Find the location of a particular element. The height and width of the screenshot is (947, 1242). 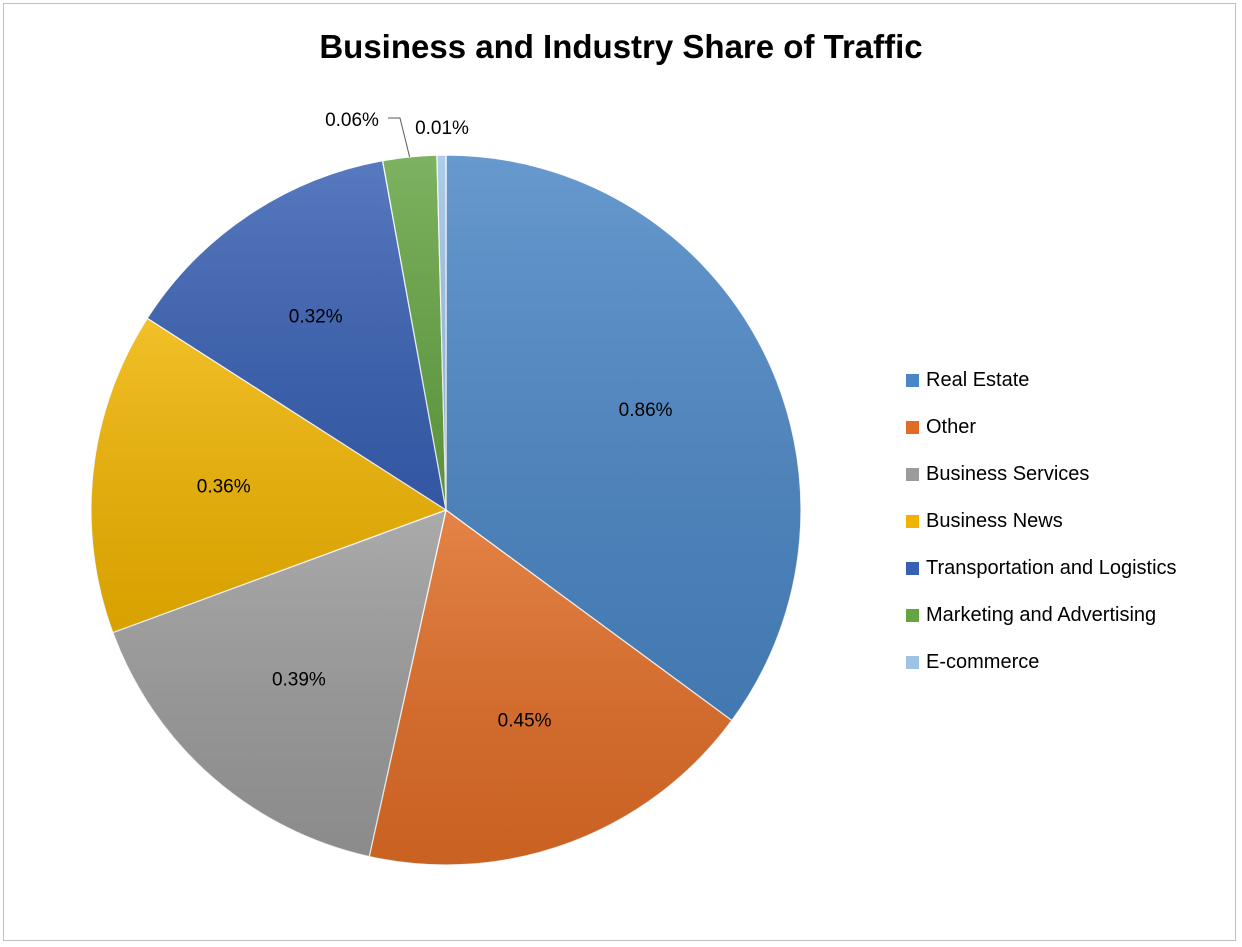

data-label-transportation-and-logistics: 0.32% is located at coordinates (316, 316).